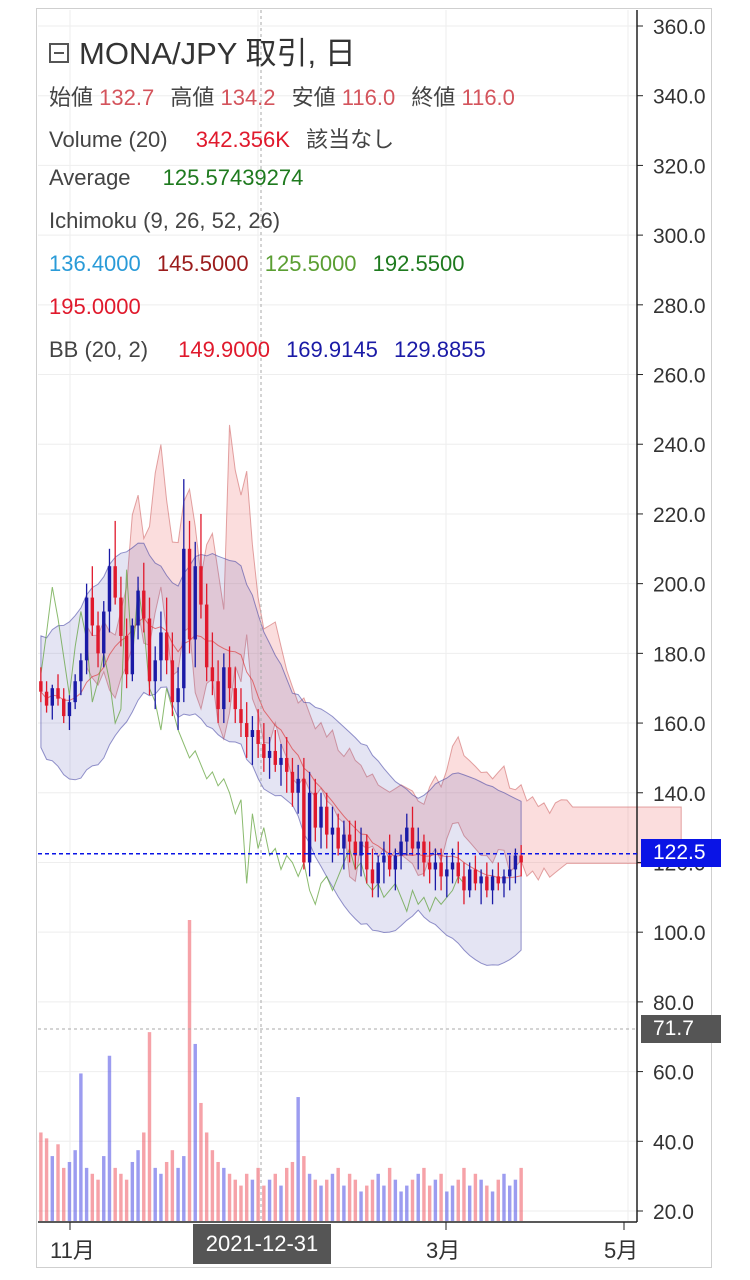  Describe the element at coordinates (679, 445) in the screenshot. I see `y-tick-label-240: 240.0` at that location.